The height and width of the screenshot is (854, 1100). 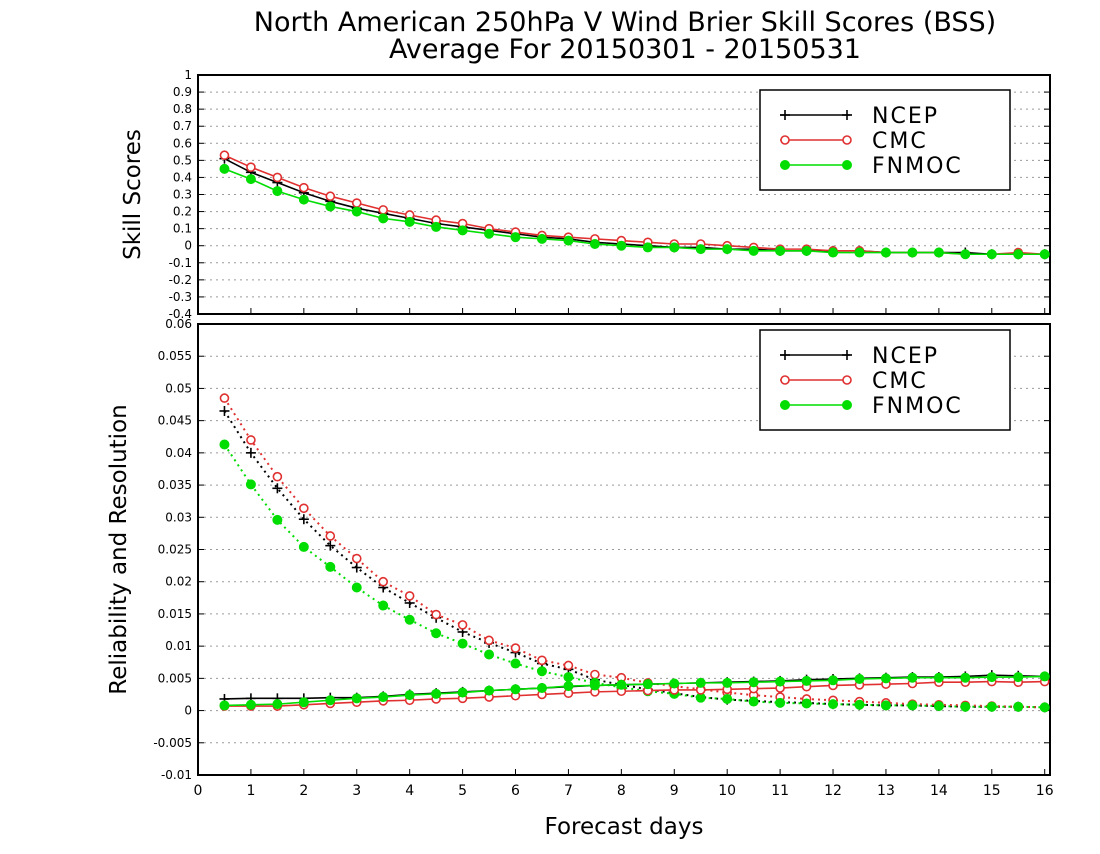 What do you see at coordinates (625, 49) in the screenshot?
I see `chart-subtitle: Average For 20150301 - 20150531` at bounding box center [625, 49].